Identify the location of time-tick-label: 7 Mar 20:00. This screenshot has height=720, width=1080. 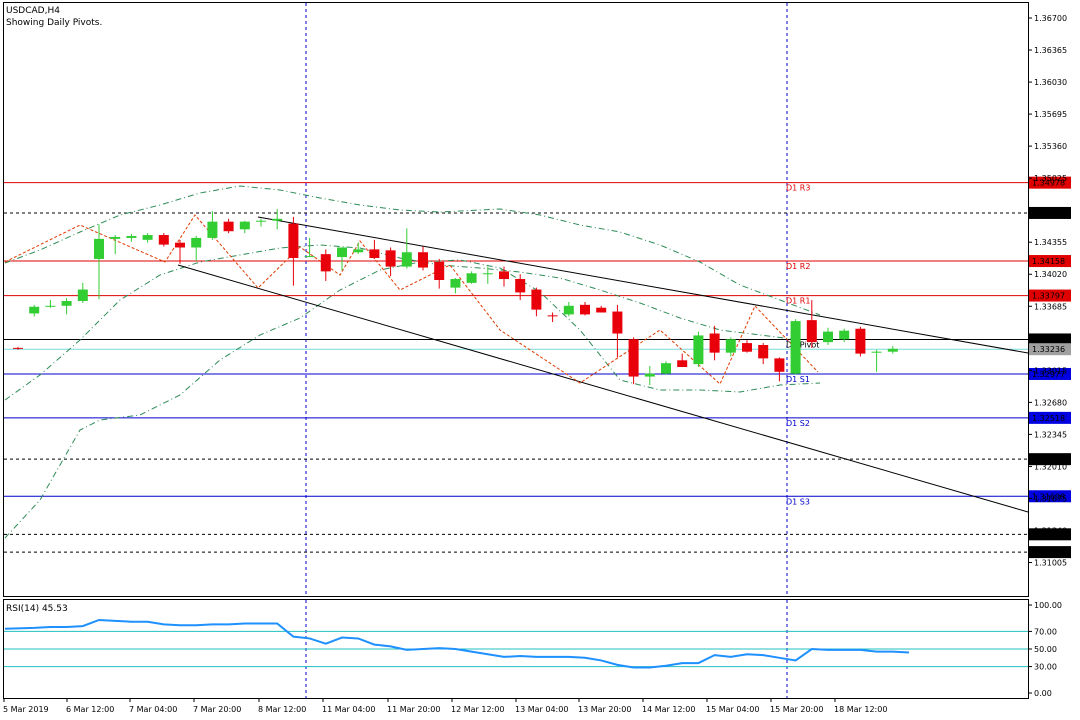
(217, 709).